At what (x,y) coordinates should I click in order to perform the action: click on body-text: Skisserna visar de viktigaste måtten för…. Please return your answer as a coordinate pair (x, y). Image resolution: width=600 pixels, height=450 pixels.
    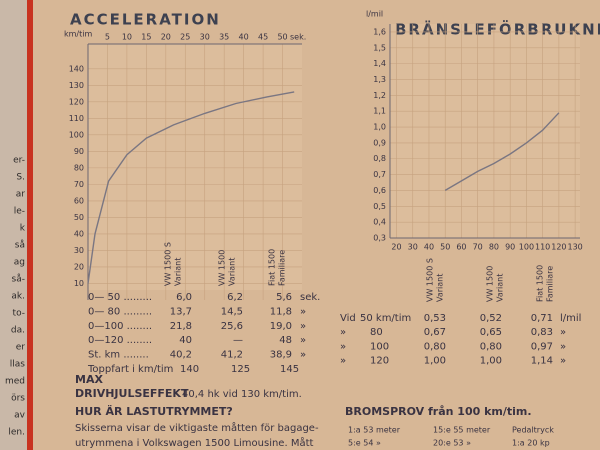
    Looking at the image, I should click on (197, 427).